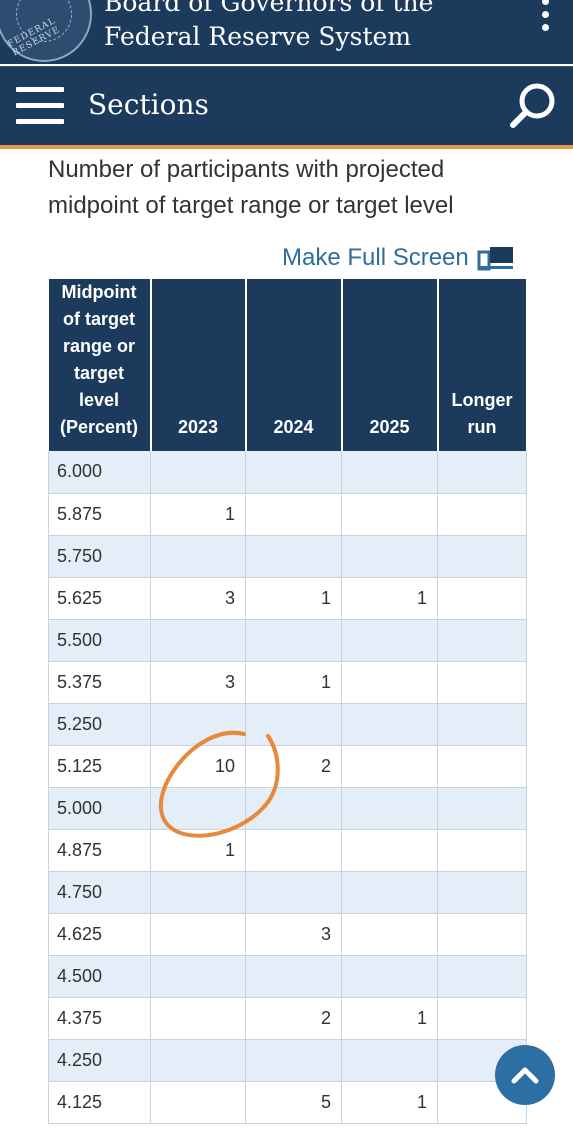  What do you see at coordinates (99, 1018) in the screenshot?
I see `row-level-cell: 4.375` at bounding box center [99, 1018].